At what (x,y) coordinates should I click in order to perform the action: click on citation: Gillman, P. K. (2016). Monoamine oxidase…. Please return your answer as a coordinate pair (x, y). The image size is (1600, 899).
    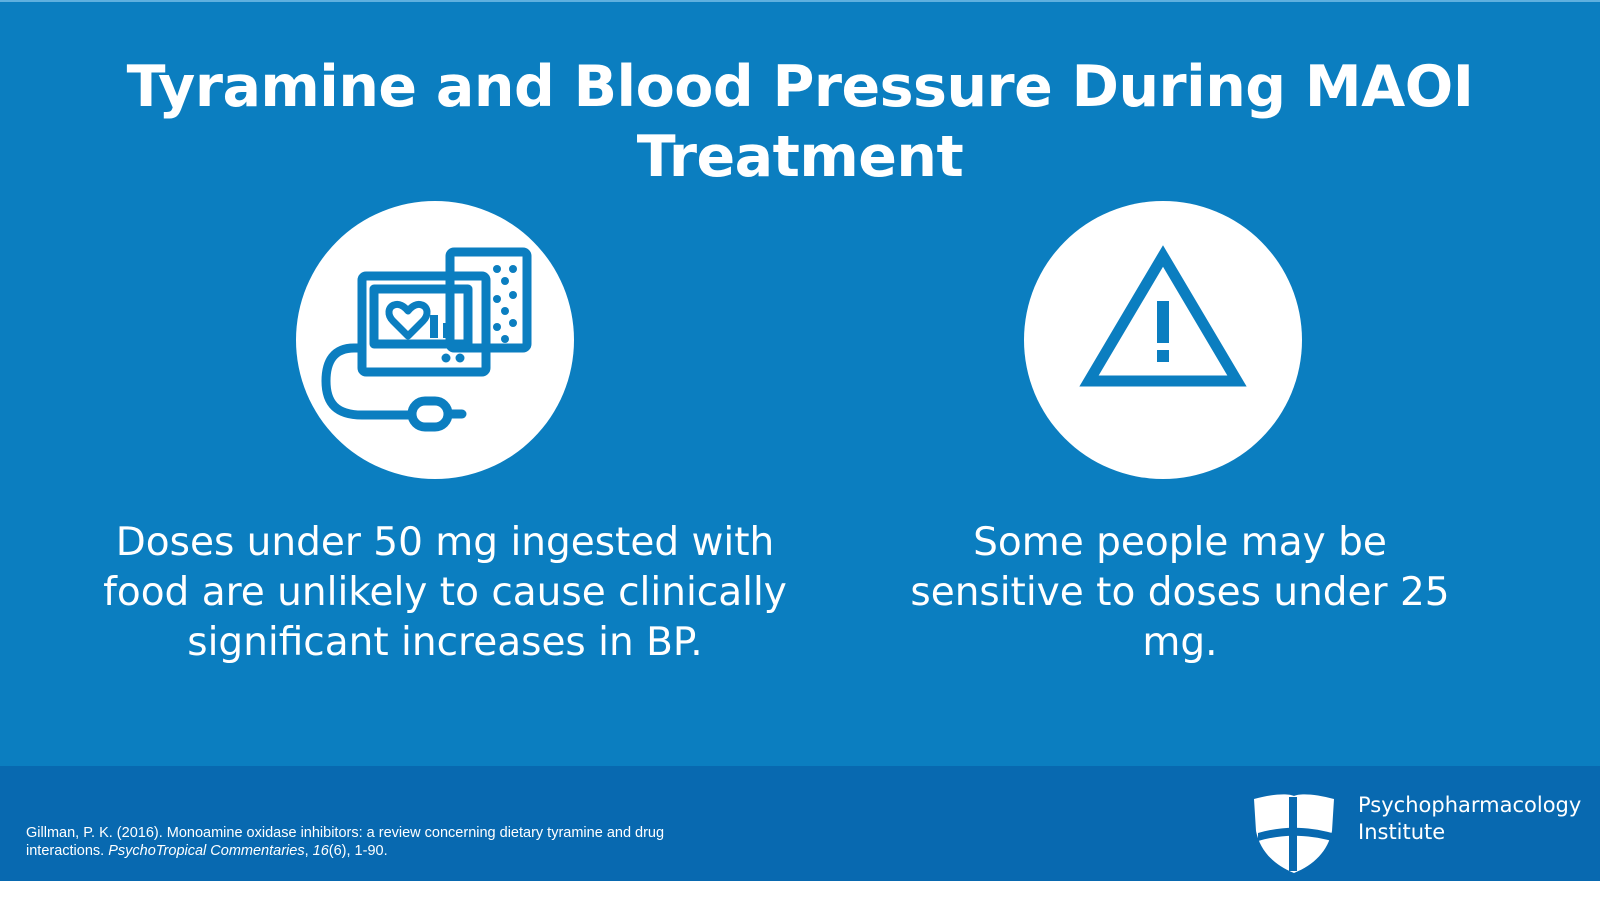
    Looking at the image, I should click on (386, 842).